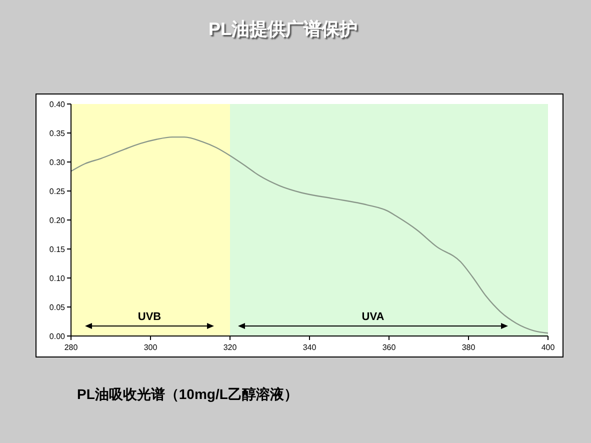 This screenshot has height=443, width=591. I want to click on y-tick-label: 0.35, so click(57, 133).